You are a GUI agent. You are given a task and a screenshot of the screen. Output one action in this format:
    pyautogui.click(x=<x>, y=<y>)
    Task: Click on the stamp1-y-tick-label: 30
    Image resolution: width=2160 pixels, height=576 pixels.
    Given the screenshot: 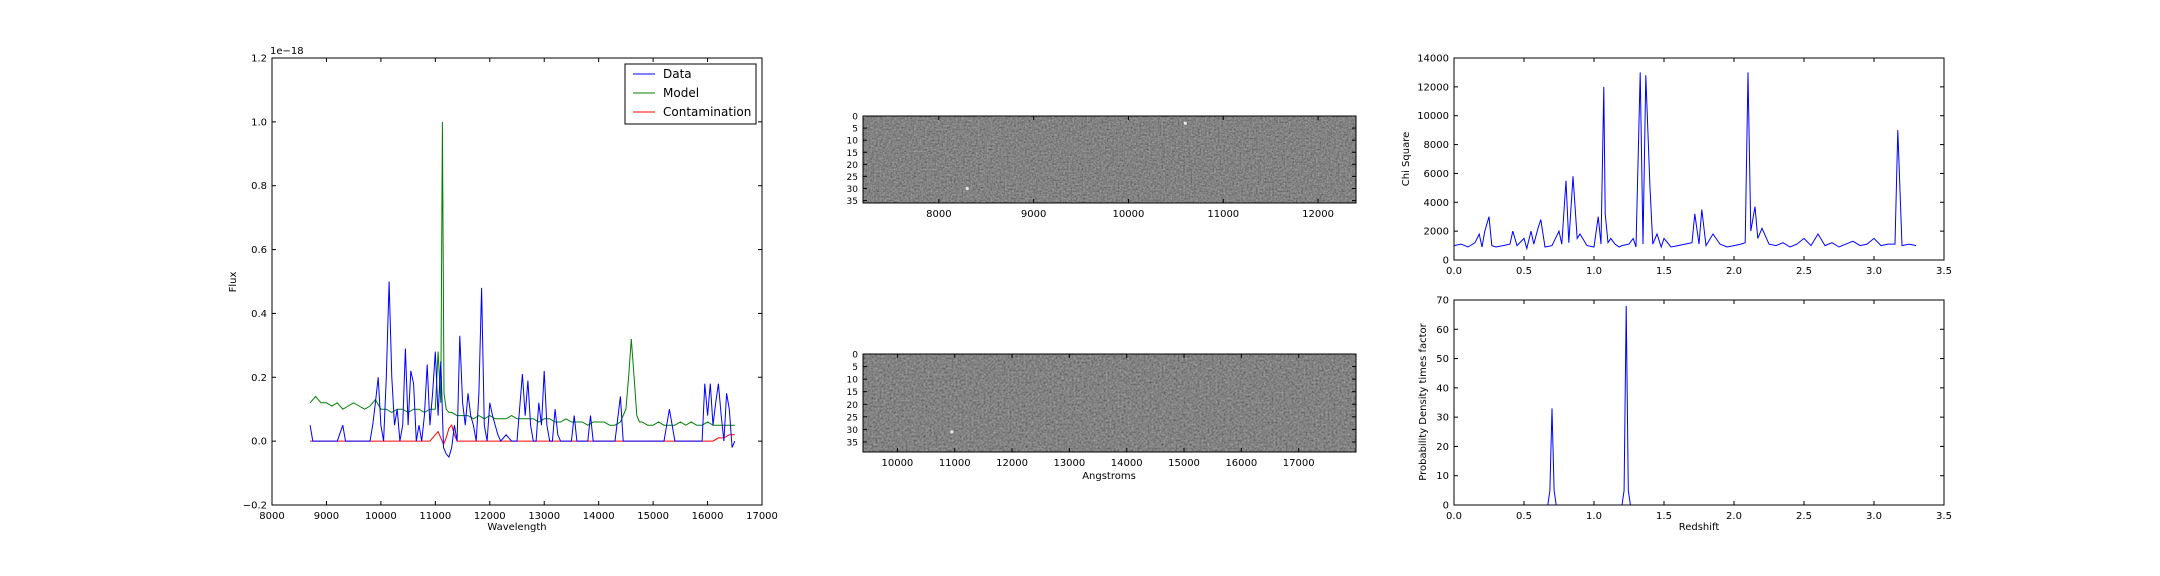 What is the action you would take?
    pyautogui.click(x=853, y=190)
    